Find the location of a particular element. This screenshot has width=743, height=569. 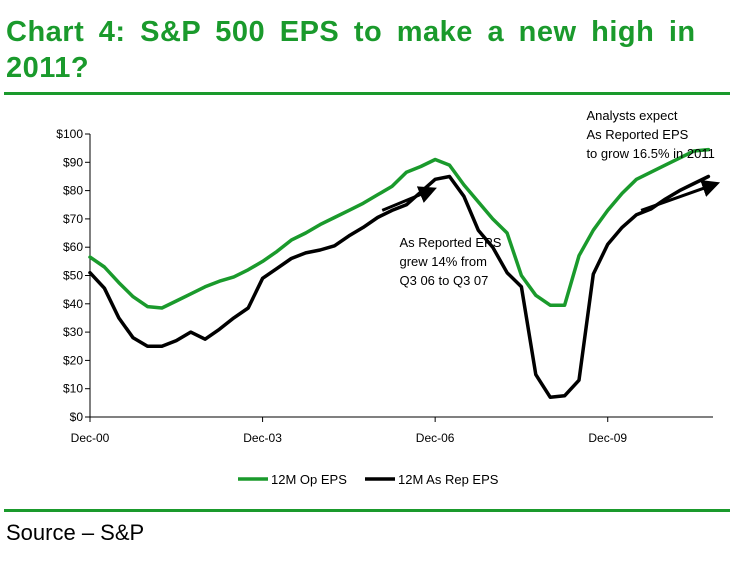

y-tick-label: $50 is located at coordinates (73, 276).